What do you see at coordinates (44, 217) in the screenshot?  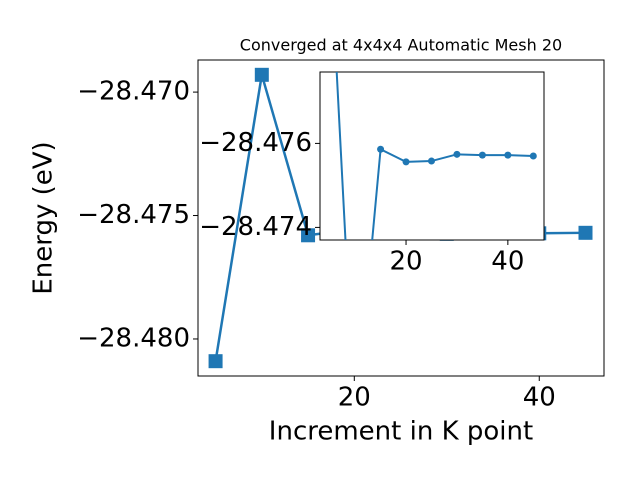 I see `y-axis-label: Energy (eV)` at bounding box center [44, 217].